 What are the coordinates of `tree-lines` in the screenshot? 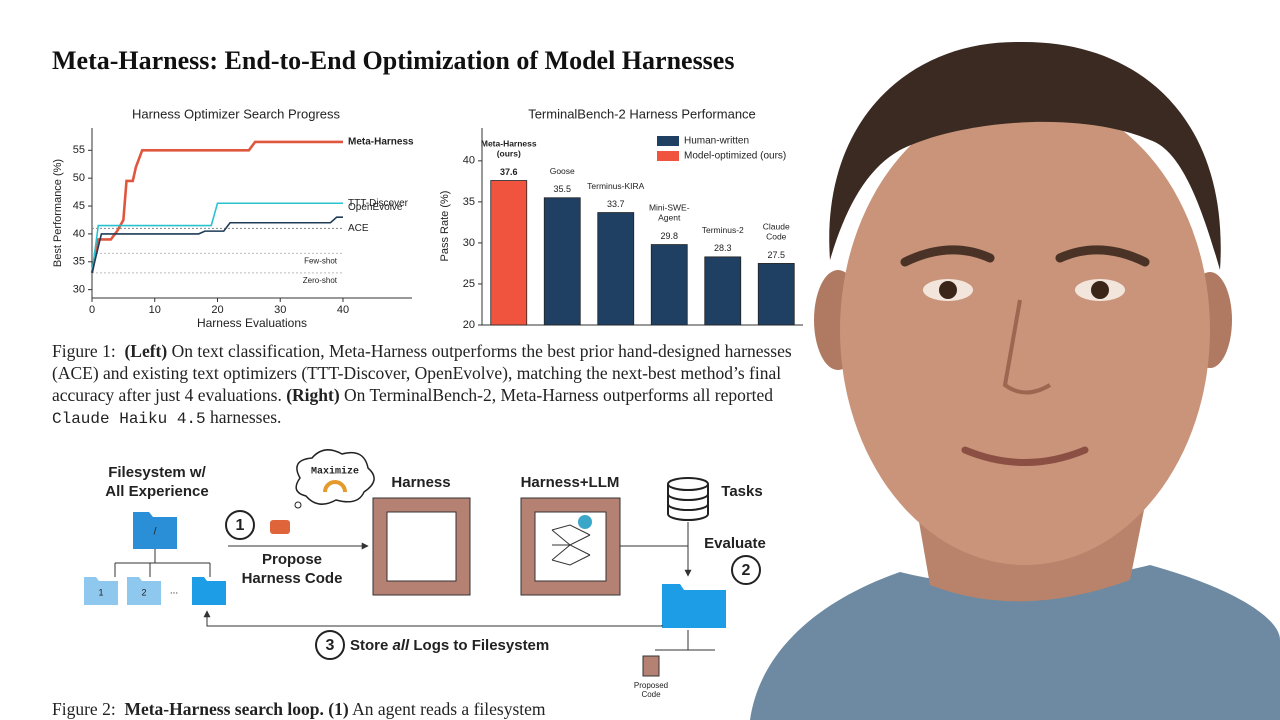 It's located at (162, 563).